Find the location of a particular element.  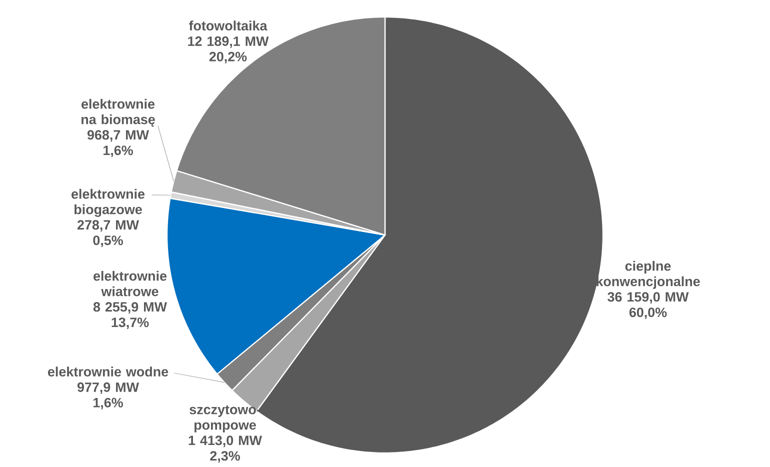

data-label: 968,7 MW is located at coordinates (118, 136).